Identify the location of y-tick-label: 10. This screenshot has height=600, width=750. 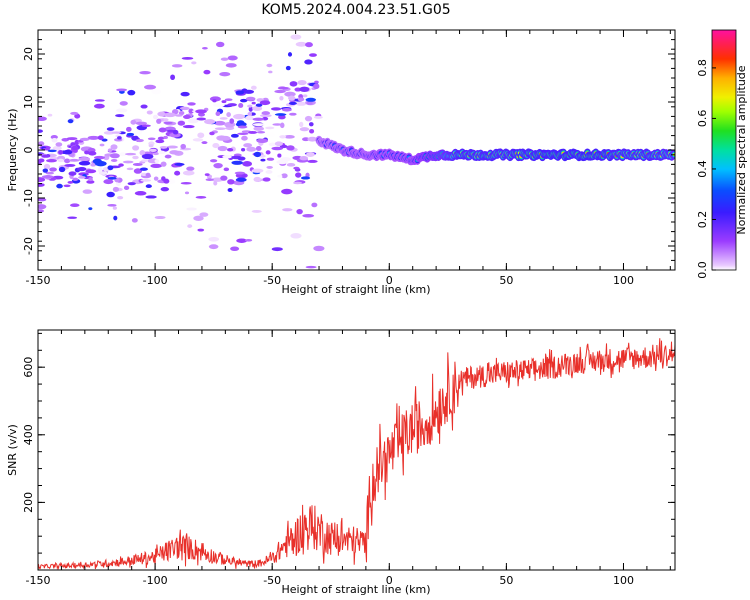
(28, 102).